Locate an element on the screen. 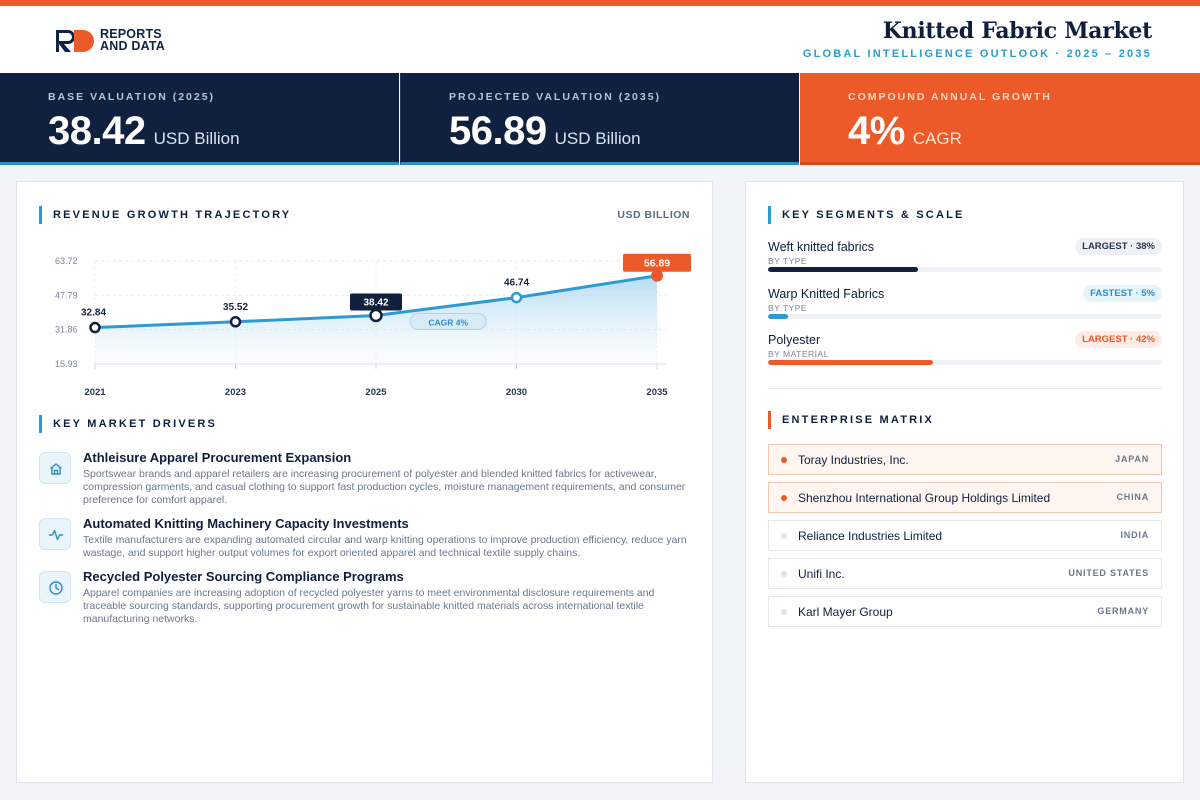 The width and height of the screenshot is (1200, 800). data-label: 35.52 is located at coordinates (235, 307).